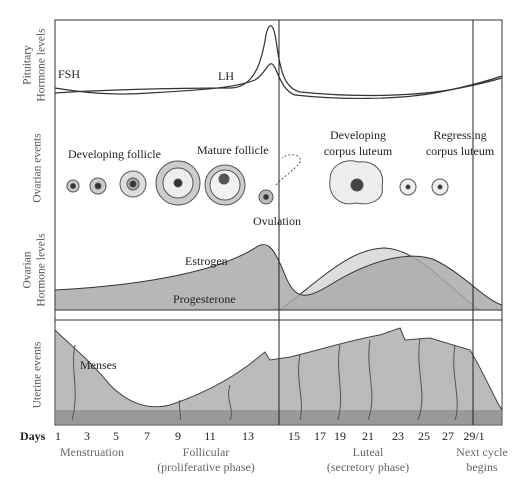  Describe the element at coordinates (320, 436) in the screenshot. I see `day-label: 17` at that location.